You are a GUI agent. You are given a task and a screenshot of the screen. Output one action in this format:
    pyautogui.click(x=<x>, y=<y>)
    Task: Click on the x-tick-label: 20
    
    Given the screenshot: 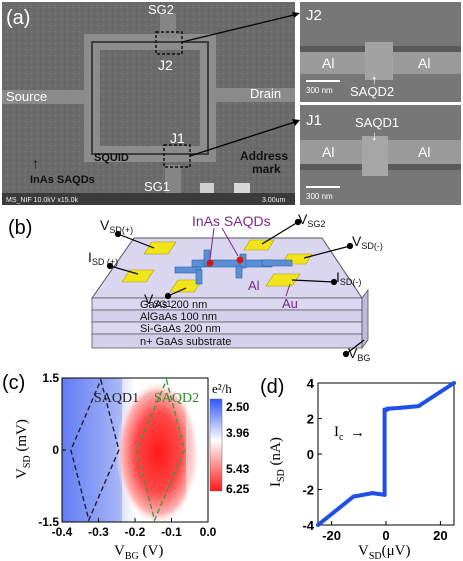 What is the action you would take?
    pyautogui.click(x=440, y=535)
    